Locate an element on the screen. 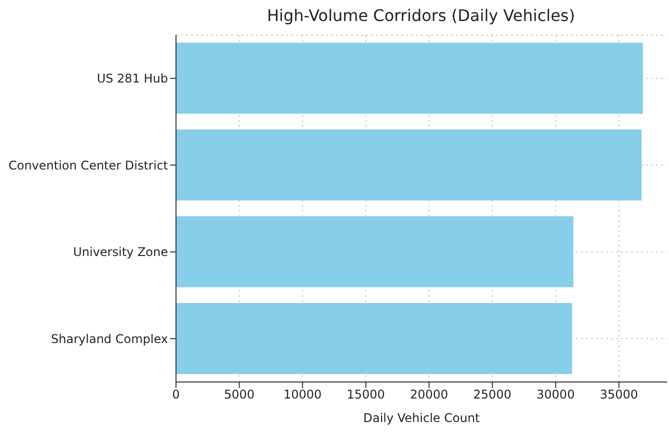  x-tick-label: 10000 is located at coordinates (302, 395).